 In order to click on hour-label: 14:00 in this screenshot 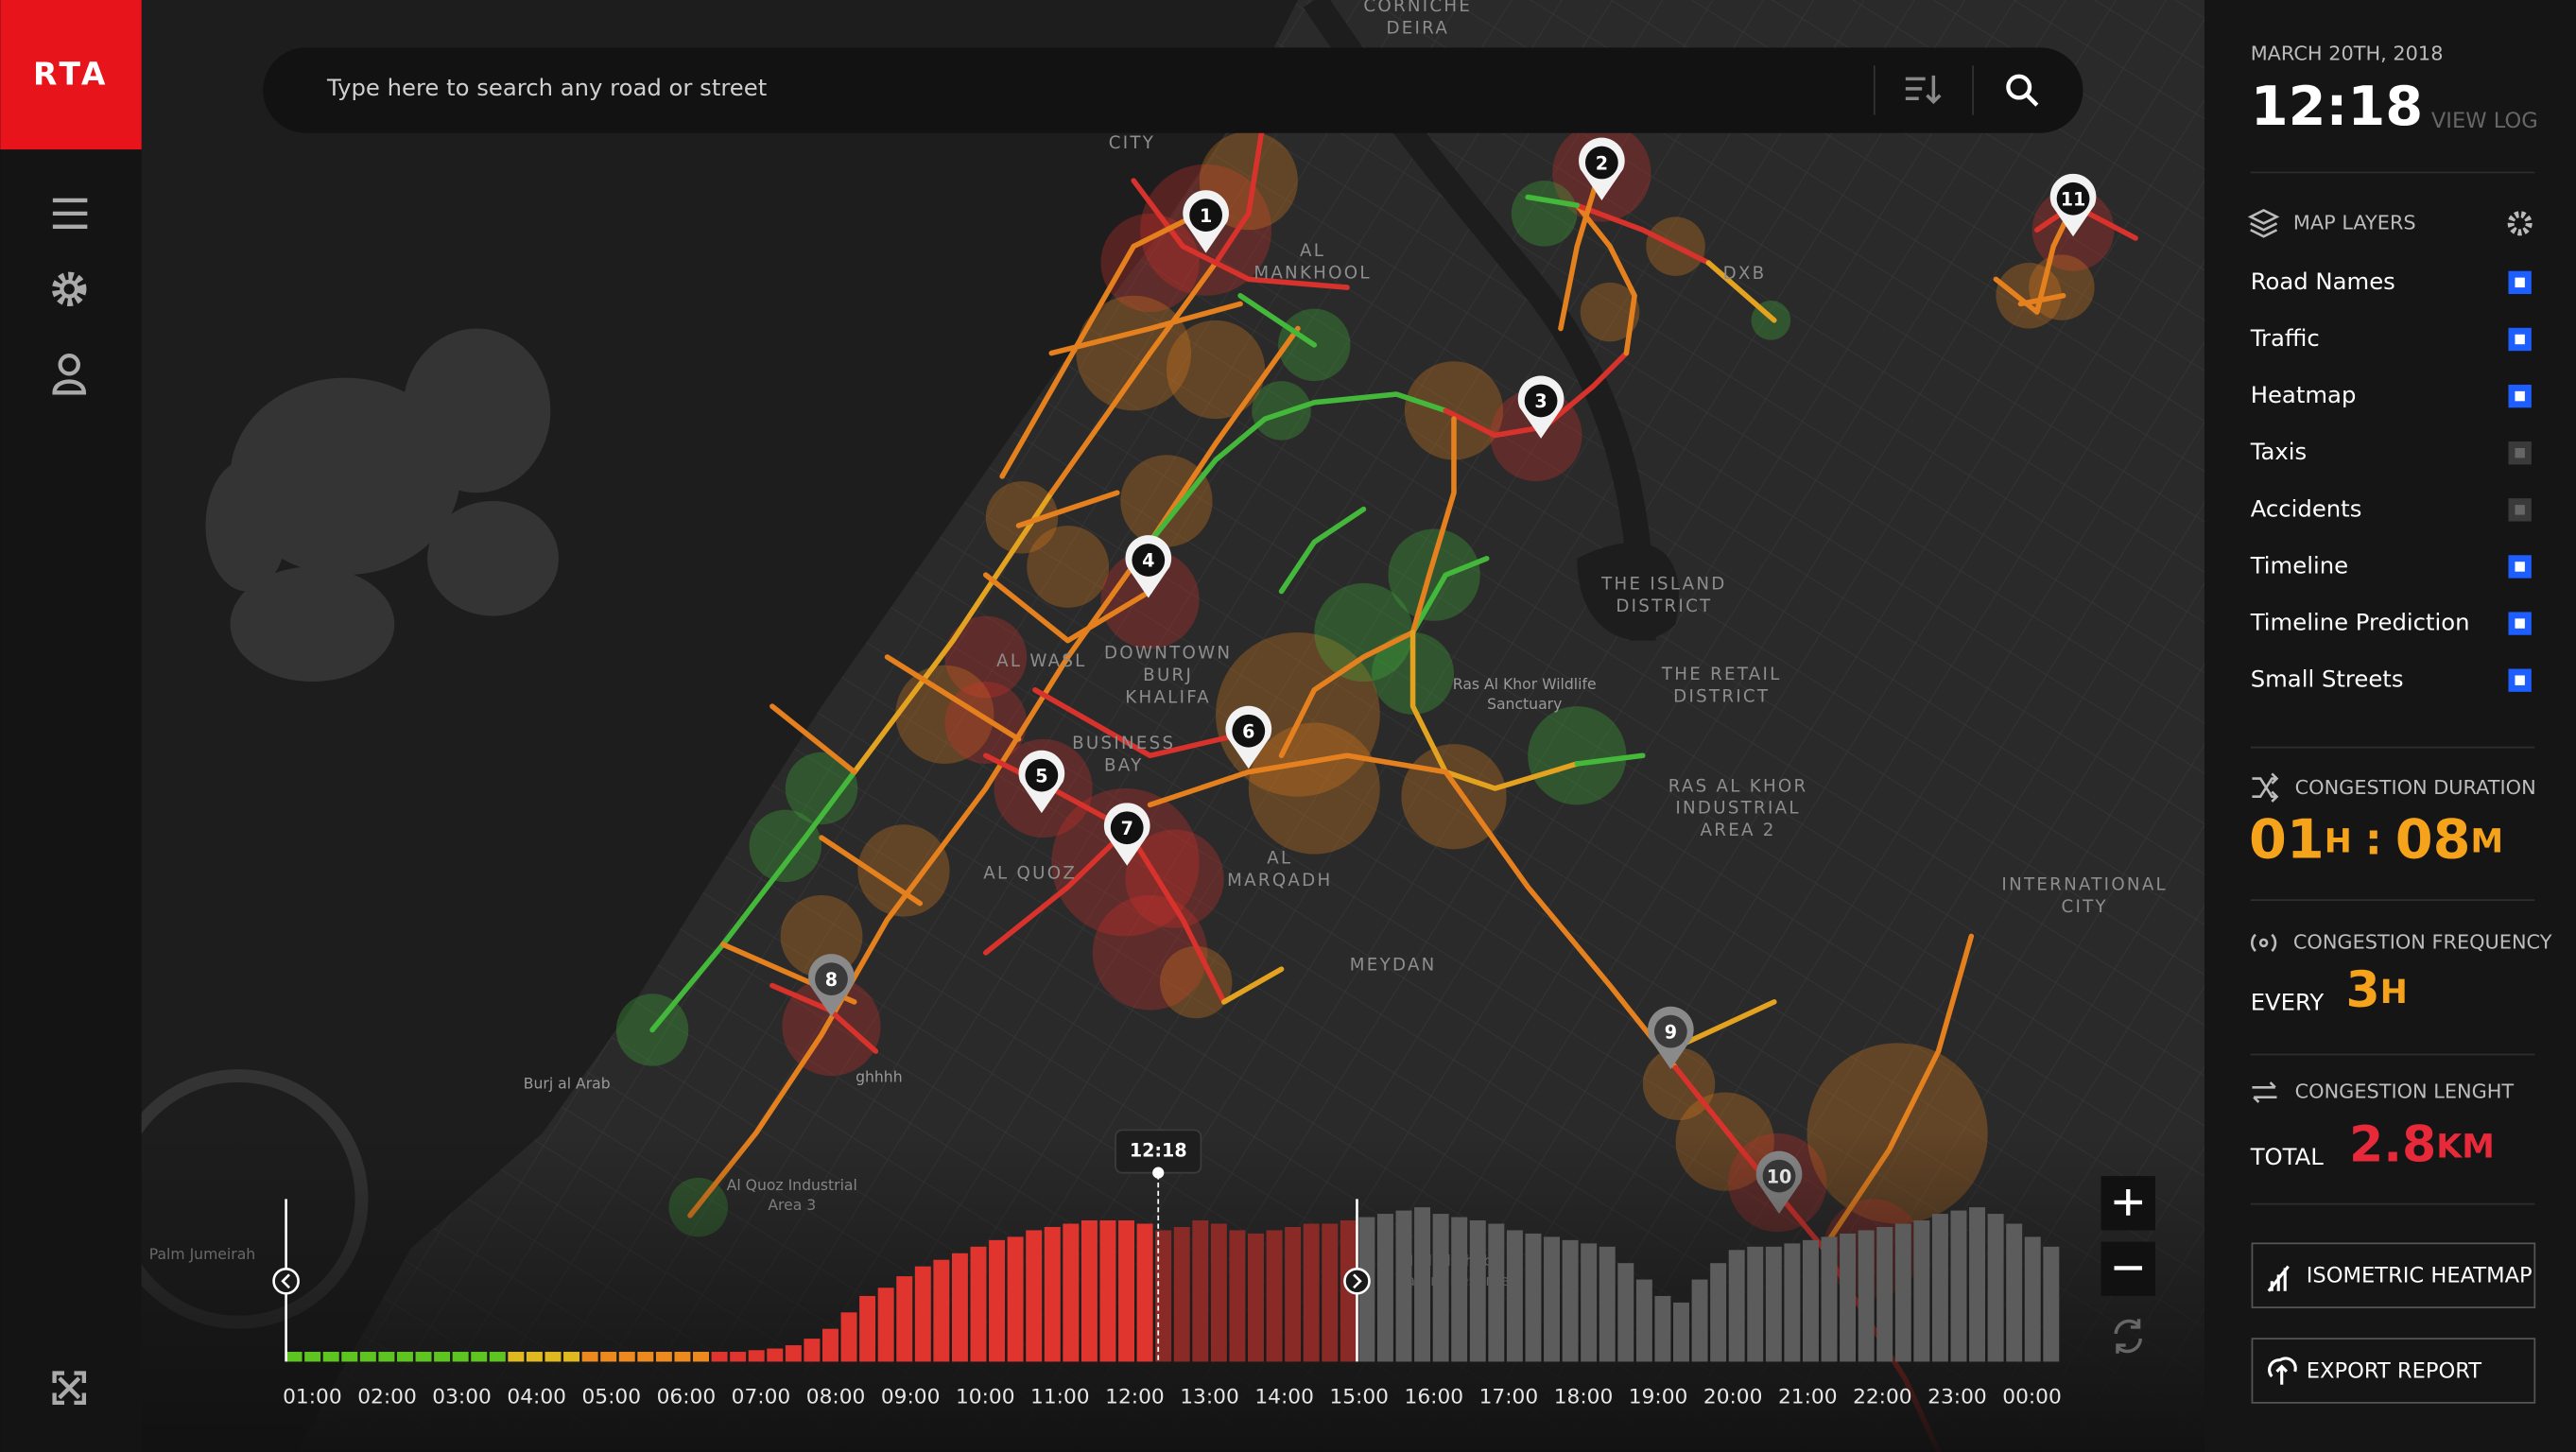, I will do `click(1284, 1397)`.